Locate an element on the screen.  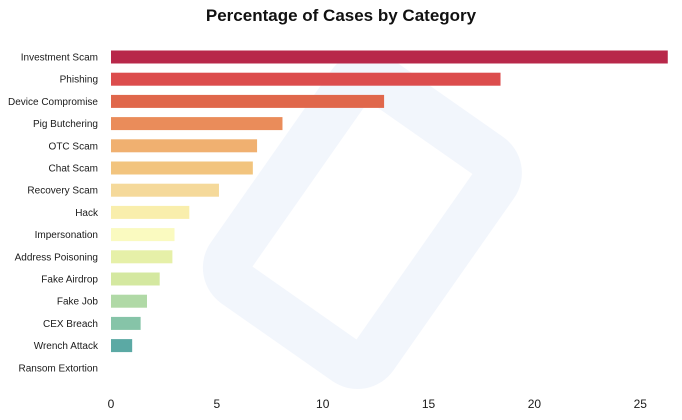
category-label-fake-job: Fake Job is located at coordinates (78, 302).